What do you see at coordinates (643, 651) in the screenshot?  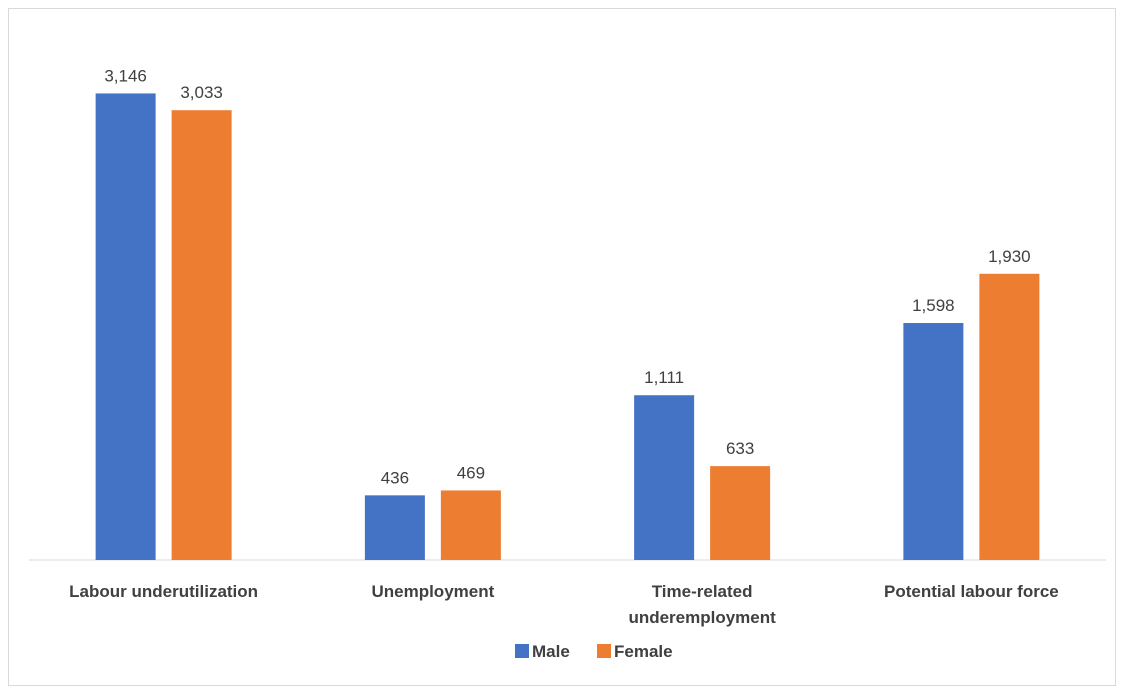 I see `legend-label-female: Female` at bounding box center [643, 651].